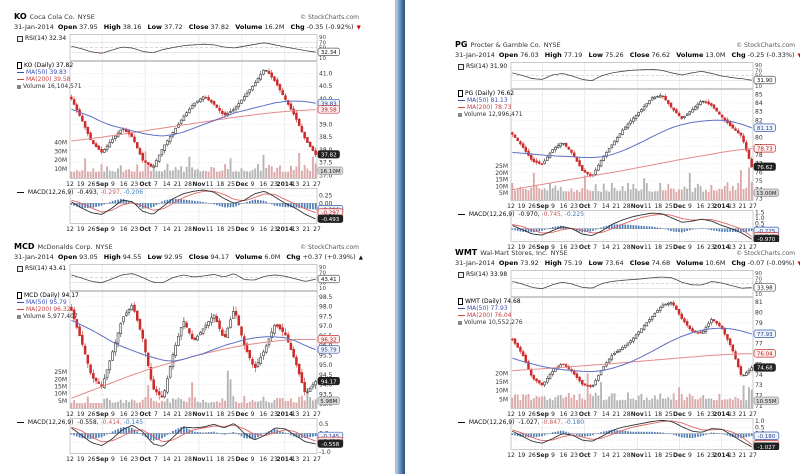 The image size is (800, 474). I want to click on svg-text: 5.98M, so click(328, 402).